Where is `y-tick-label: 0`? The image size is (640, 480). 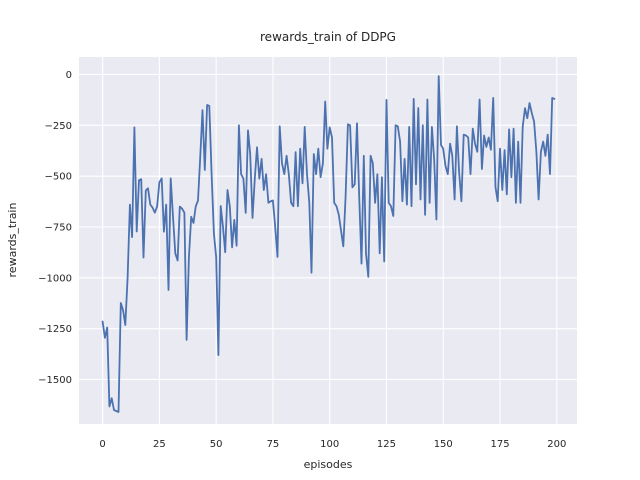 y-tick-label: 0 is located at coordinates (69, 75).